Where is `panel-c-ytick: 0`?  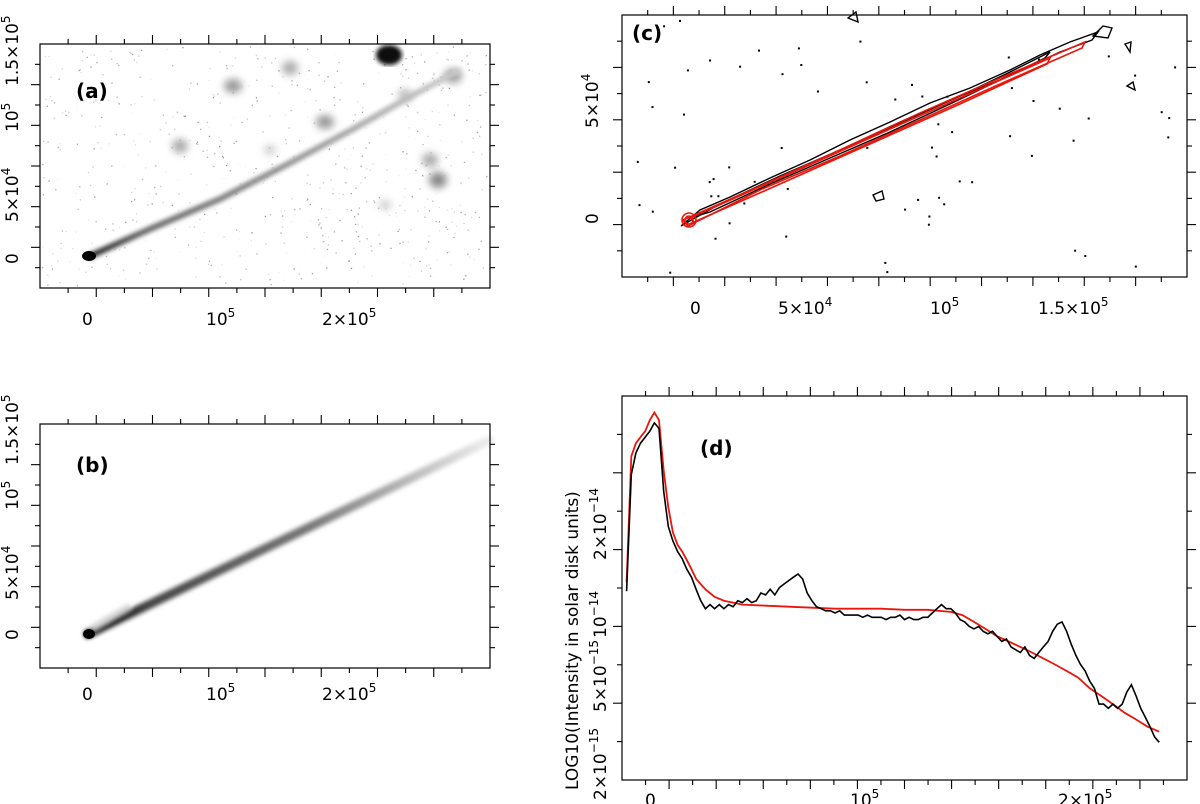
panel-c-ytick: 0 is located at coordinates (593, 218).